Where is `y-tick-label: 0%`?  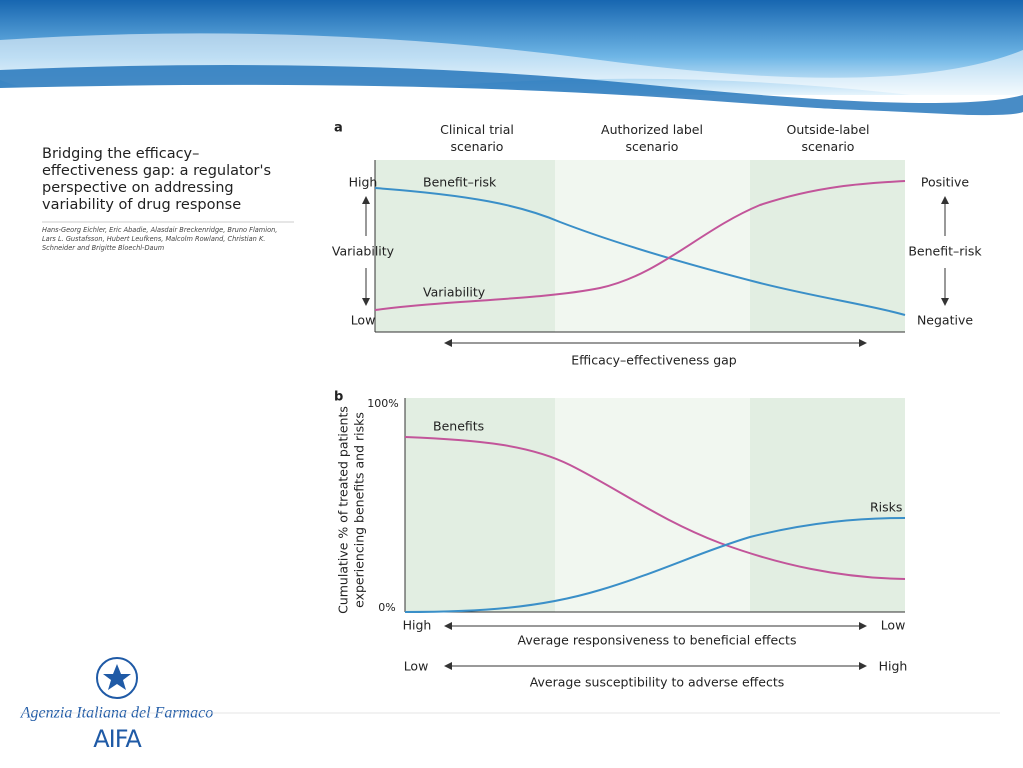 y-tick-label: 0% is located at coordinates (386, 607).